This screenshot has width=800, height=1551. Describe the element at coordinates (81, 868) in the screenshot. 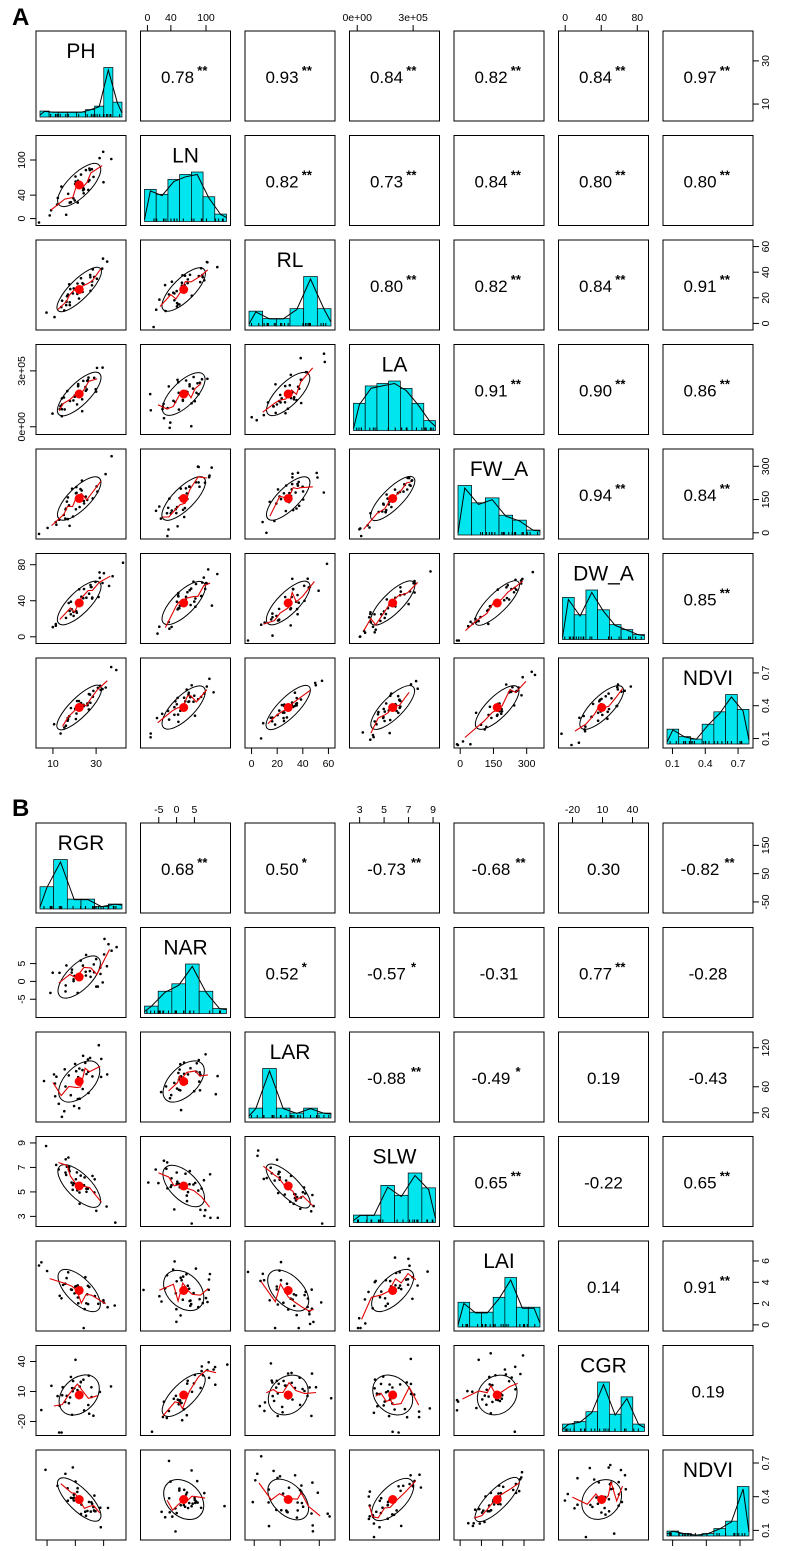

I see `matrix-cell-0-0: RGR` at that location.